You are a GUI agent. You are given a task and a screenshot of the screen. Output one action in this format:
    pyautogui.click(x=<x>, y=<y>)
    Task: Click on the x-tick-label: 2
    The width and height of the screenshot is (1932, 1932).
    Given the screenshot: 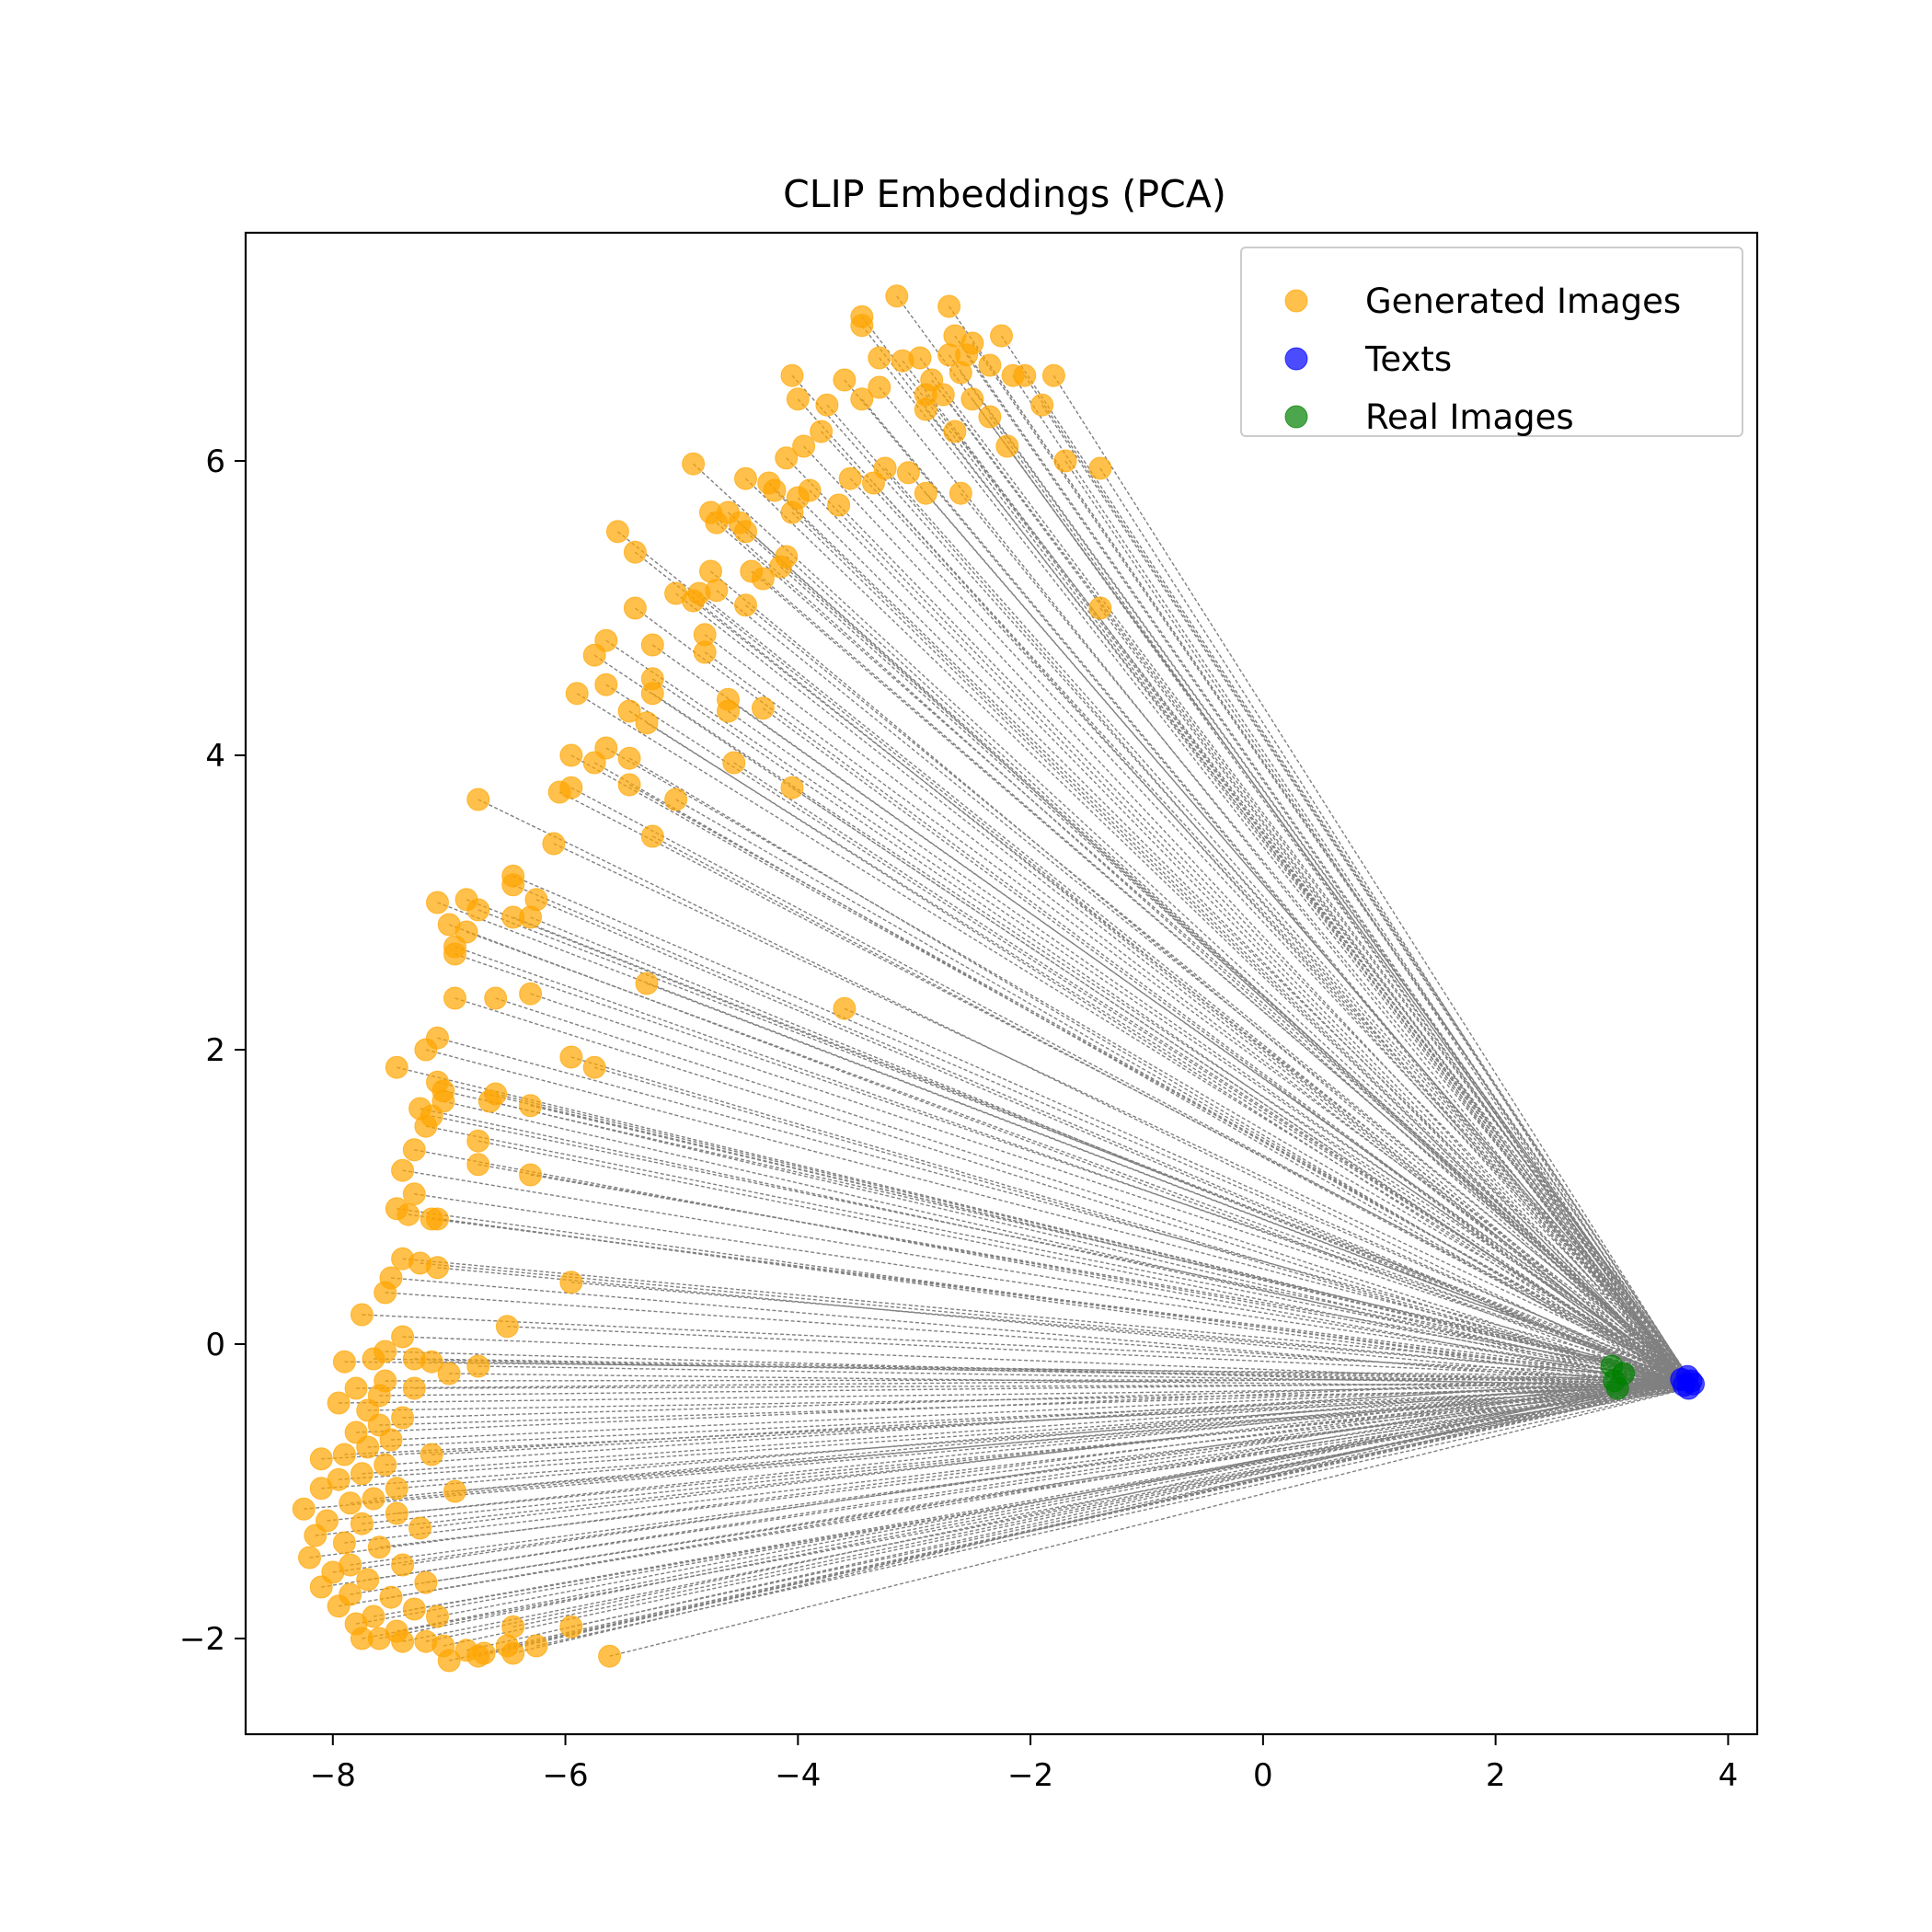 What is the action you would take?
    pyautogui.click(x=1496, y=1775)
    